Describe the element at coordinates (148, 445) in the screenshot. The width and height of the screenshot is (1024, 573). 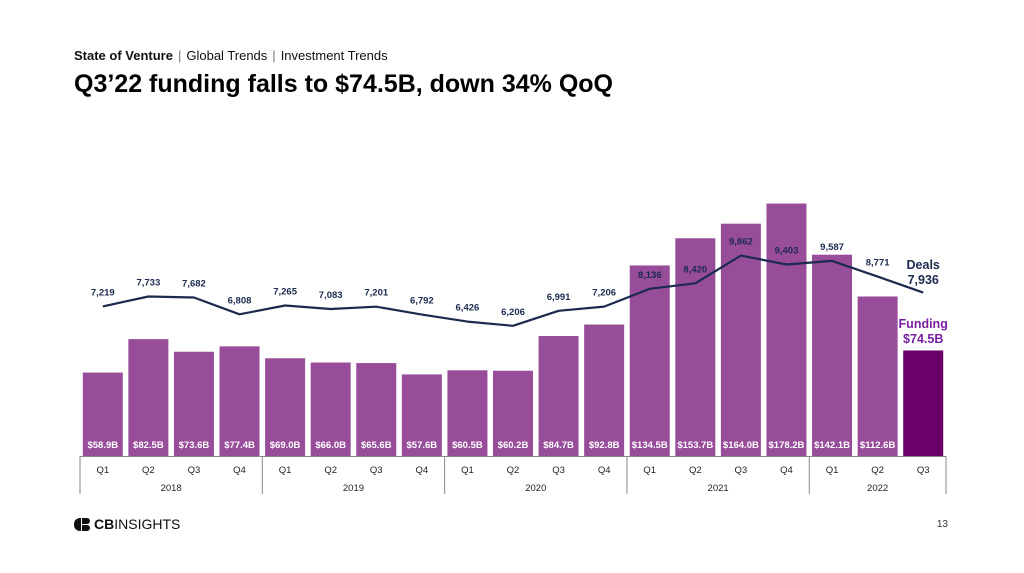
I see `funding-bar-label: $82.5B` at that location.